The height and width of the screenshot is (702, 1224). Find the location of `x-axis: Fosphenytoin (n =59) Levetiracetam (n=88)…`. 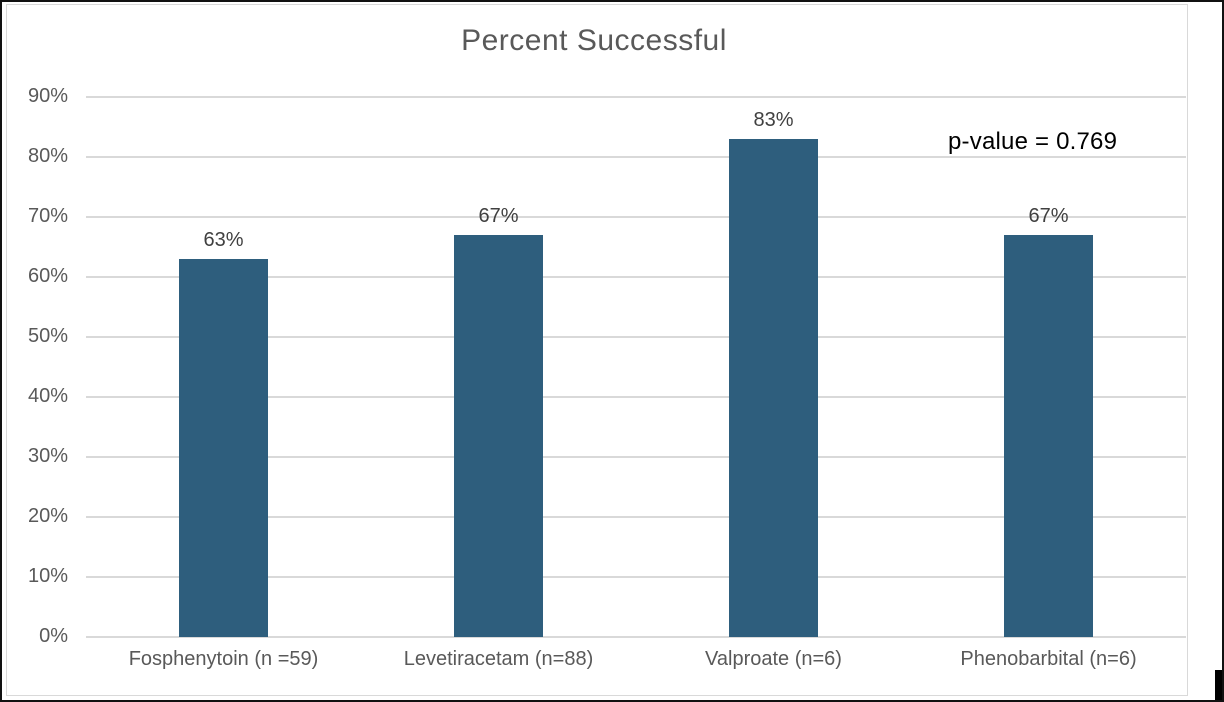

x-axis: Fosphenytoin (n =59) Levetiracetam (n=88)… is located at coordinates (636, 659).